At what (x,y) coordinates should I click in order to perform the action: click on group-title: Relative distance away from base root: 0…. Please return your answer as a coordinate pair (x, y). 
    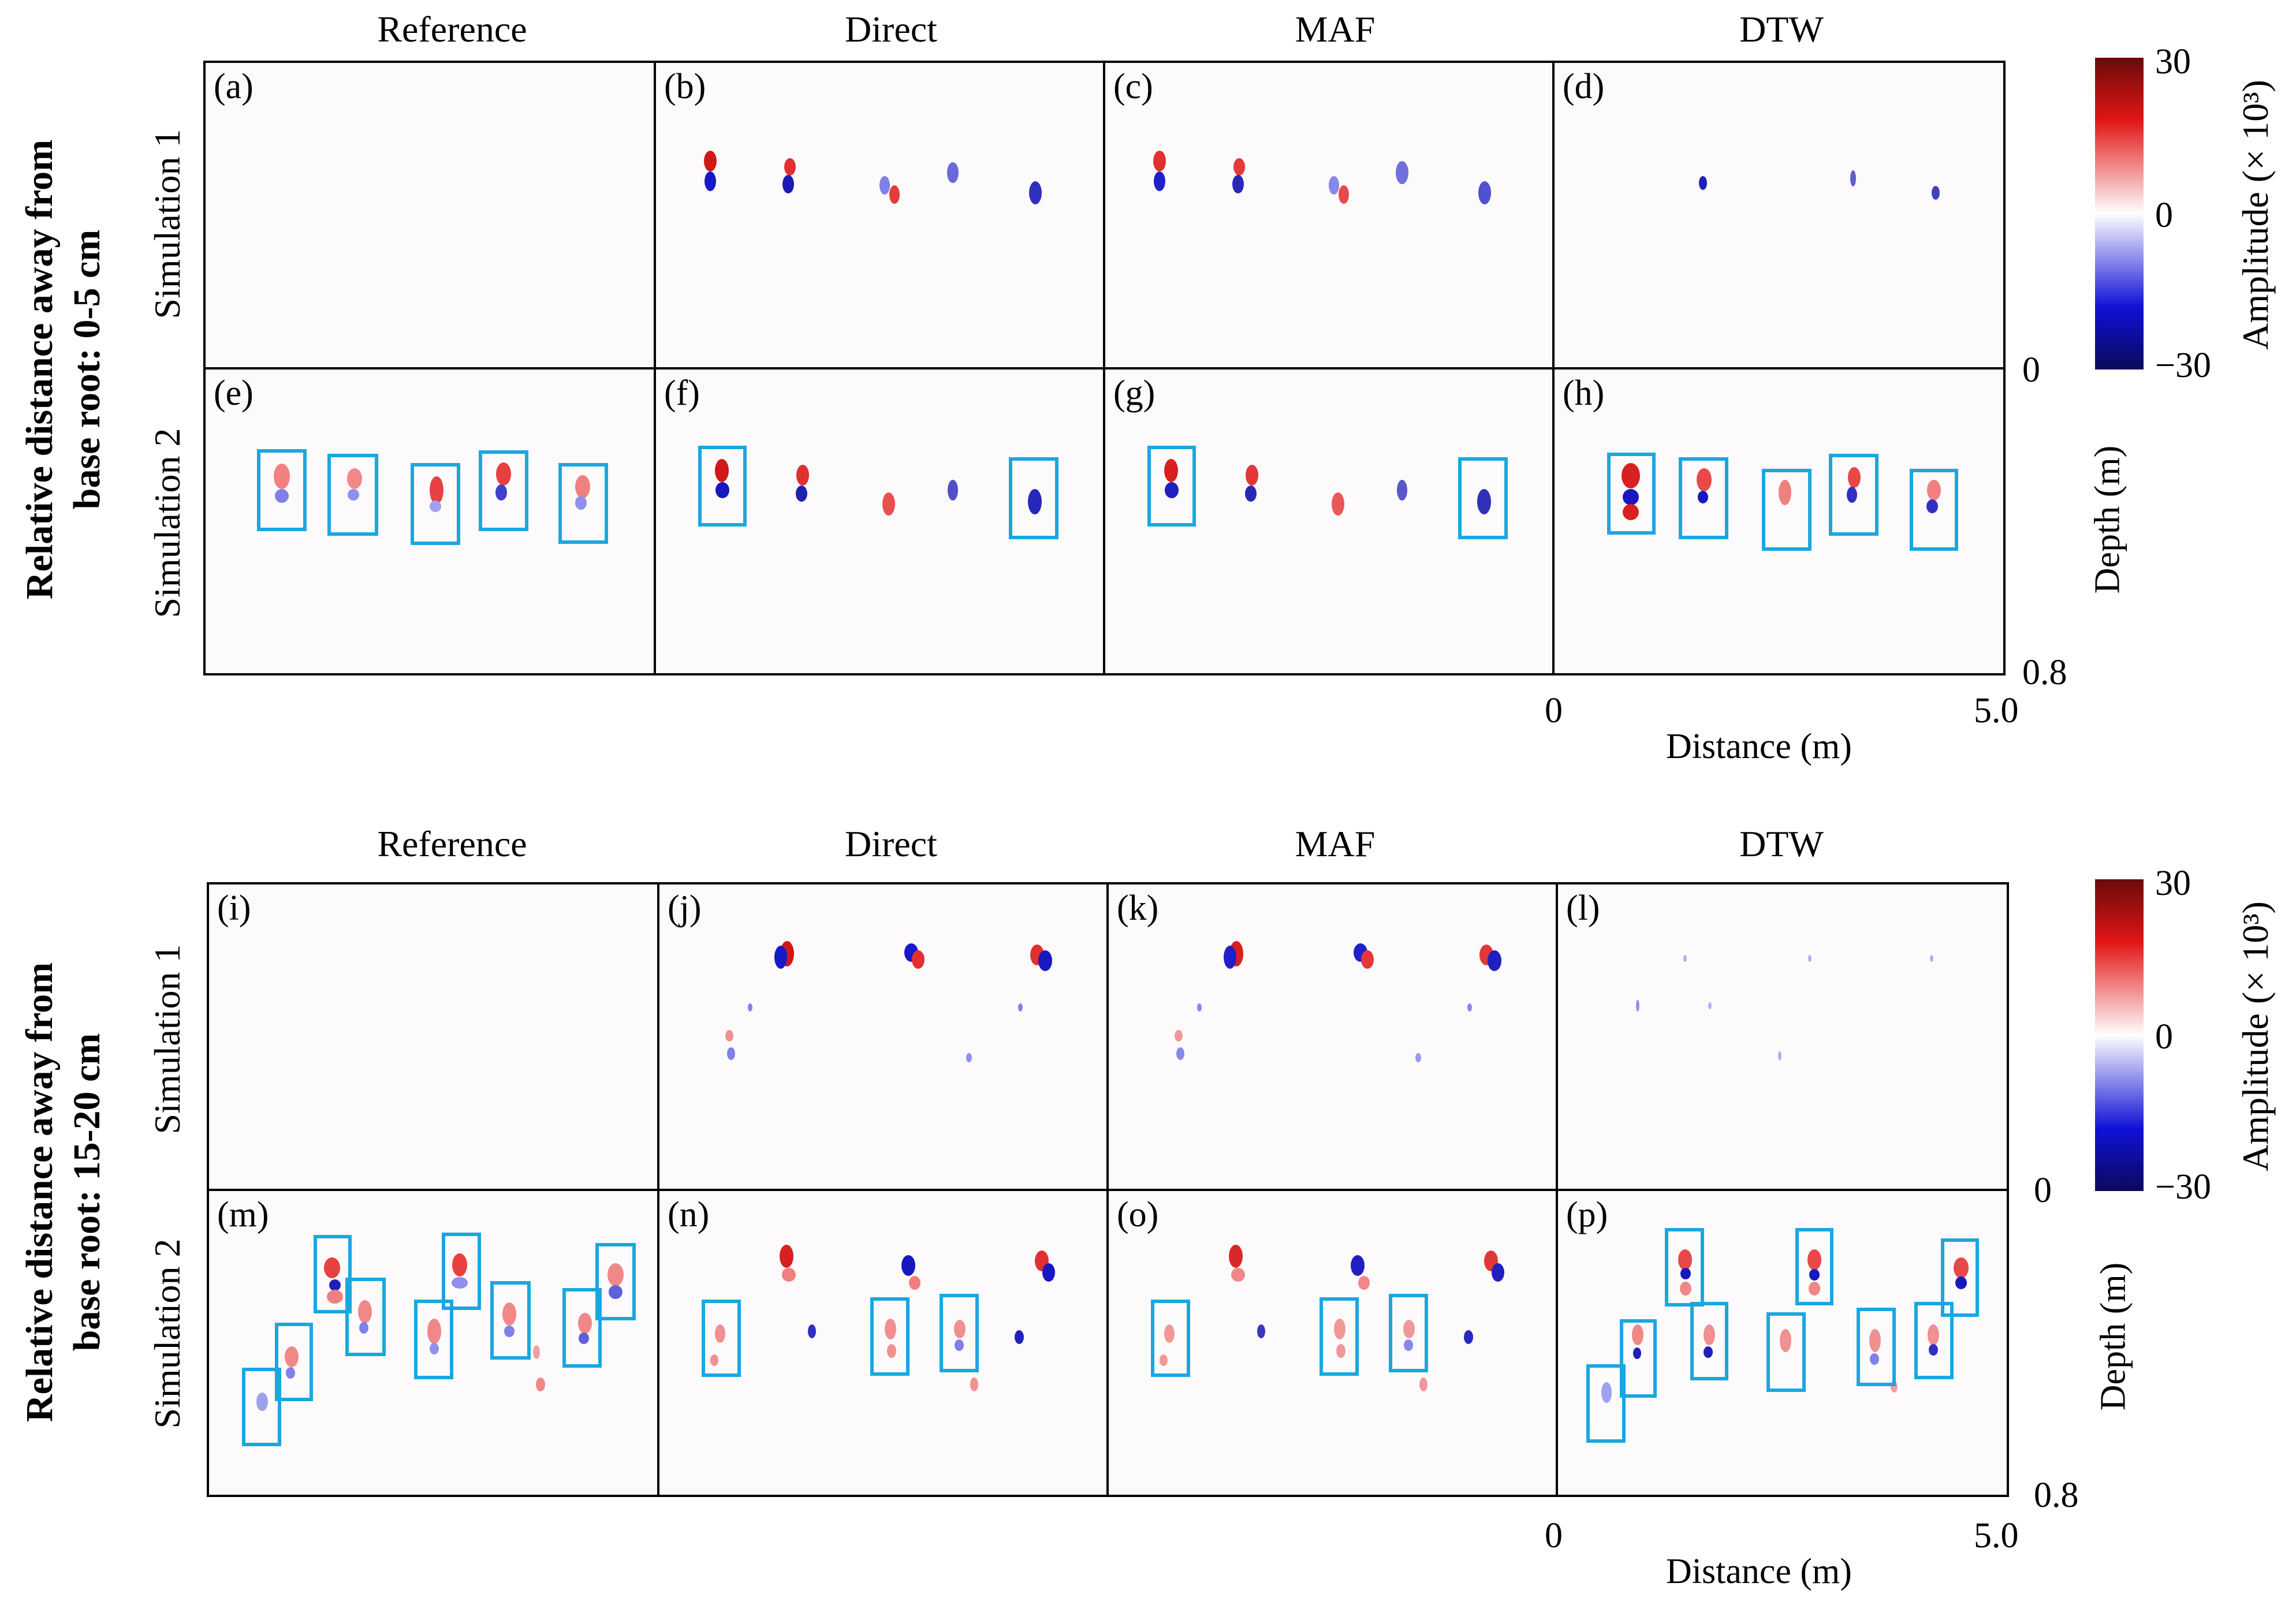
    Looking at the image, I should click on (64, 370).